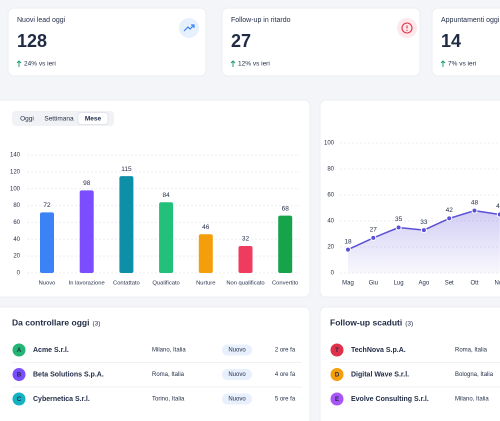 The height and width of the screenshot is (421, 500). I want to click on value-label: 98, so click(87, 183).